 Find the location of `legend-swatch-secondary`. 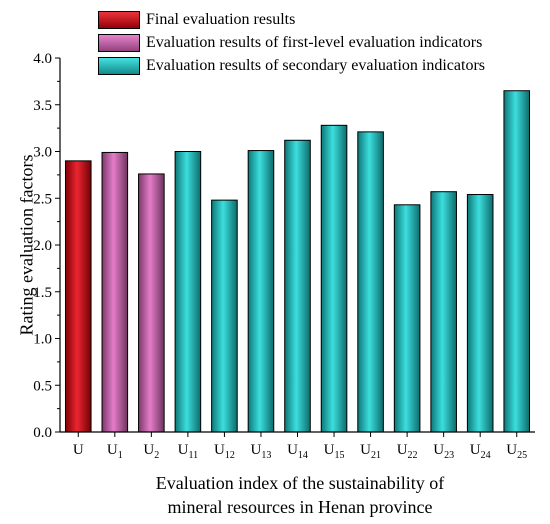

legend-swatch-secondary is located at coordinates (119, 65).